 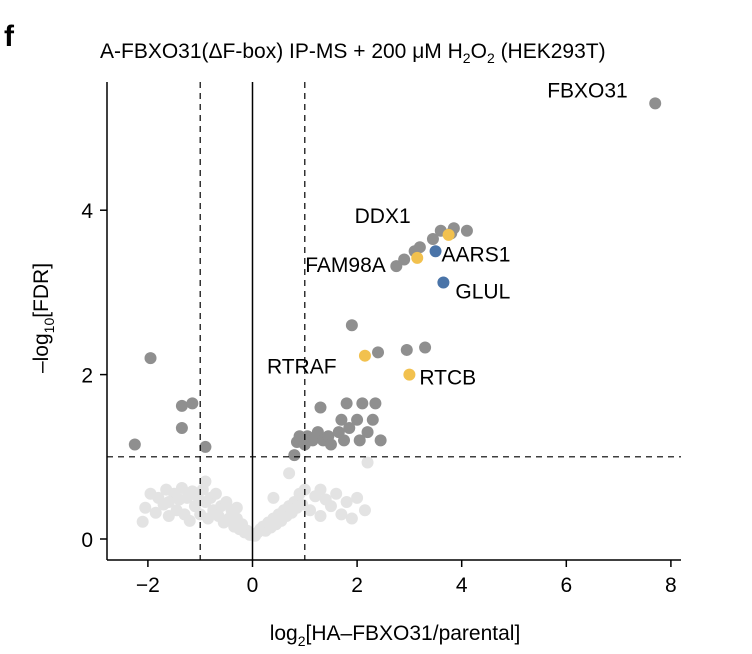 What do you see at coordinates (462, 585) in the screenshot?
I see `x-tick-label: 4` at bounding box center [462, 585].